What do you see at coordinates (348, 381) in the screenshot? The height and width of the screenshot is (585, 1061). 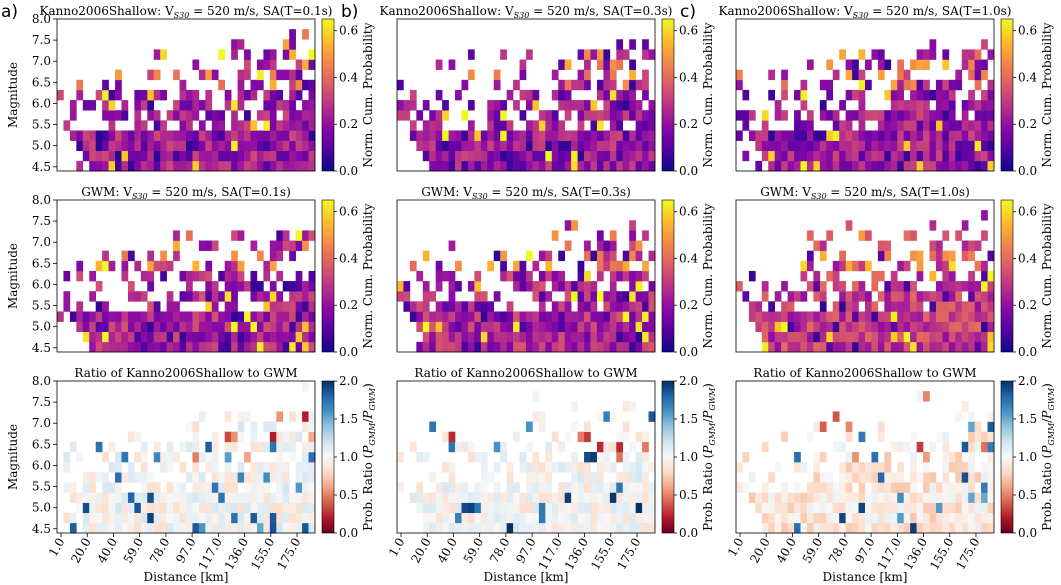 I see `colorbar-tick-label: 2.0` at bounding box center [348, 381].